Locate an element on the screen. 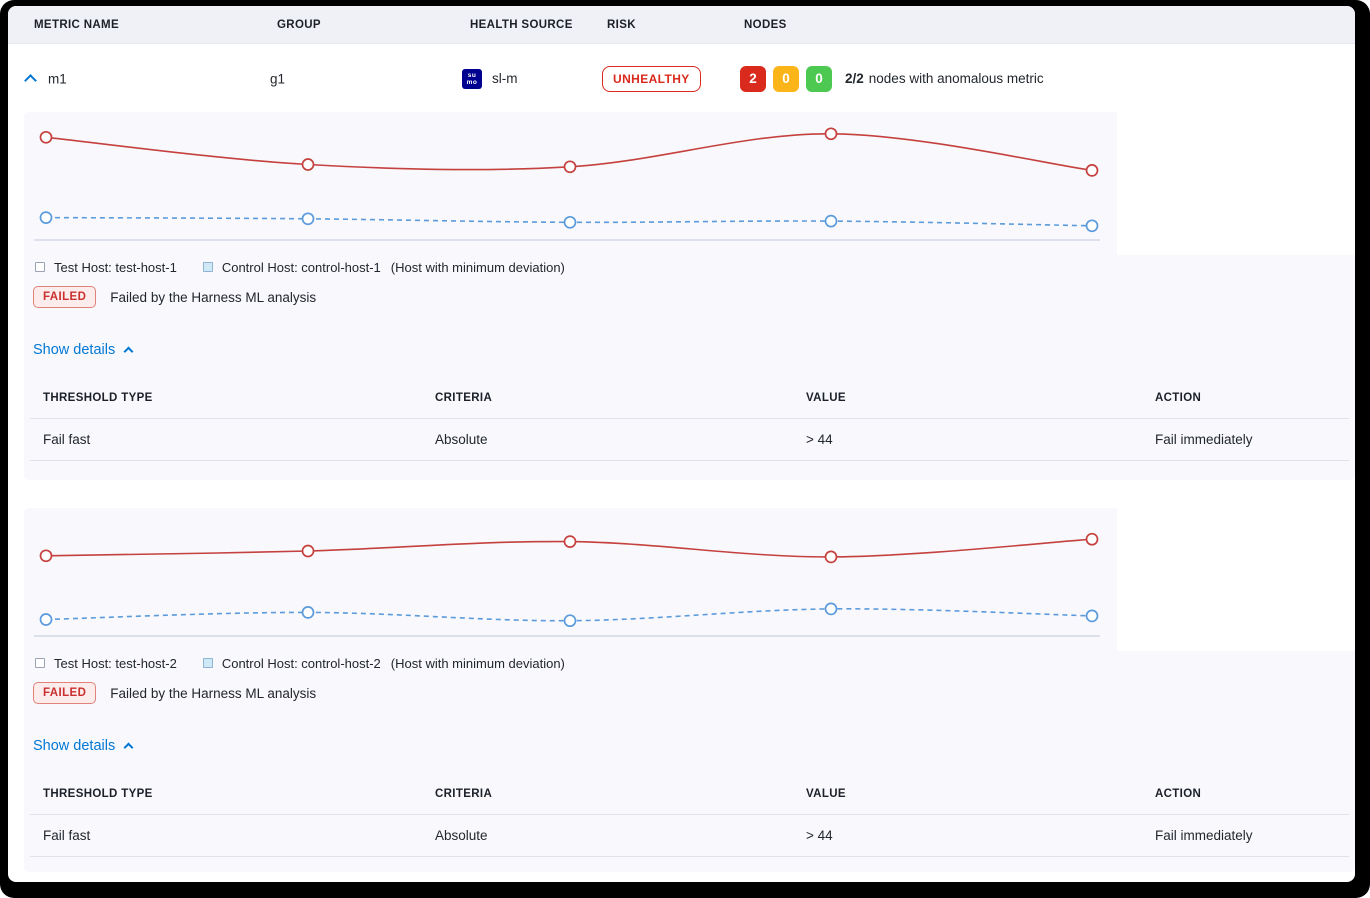 Image resolution: width=1370 pixels, height=898 pixels. column-header-group: GROUP is located at coordinates (299, 25).